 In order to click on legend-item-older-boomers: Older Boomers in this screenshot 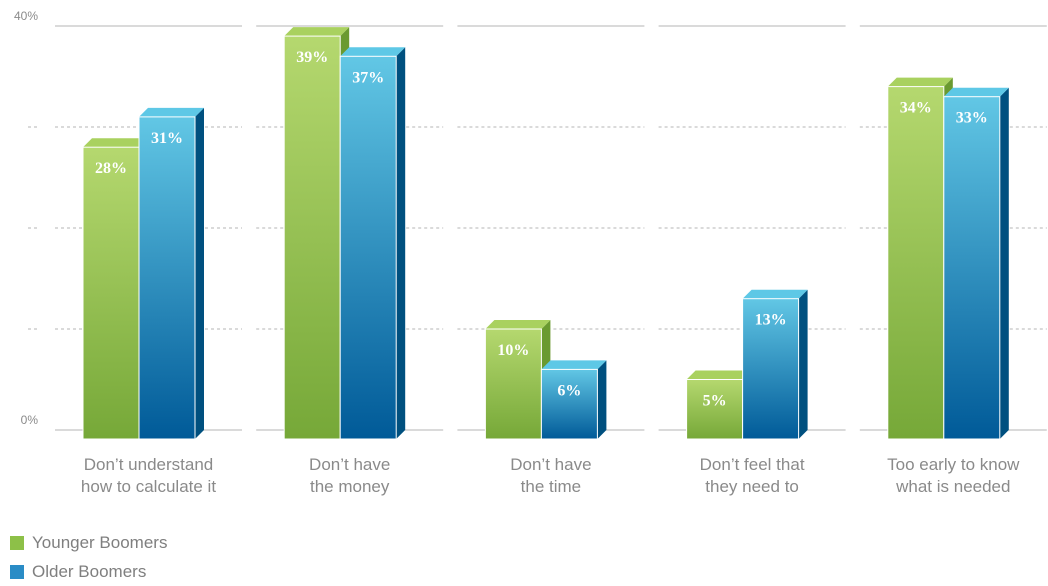, I will do `click(88, 571)`.